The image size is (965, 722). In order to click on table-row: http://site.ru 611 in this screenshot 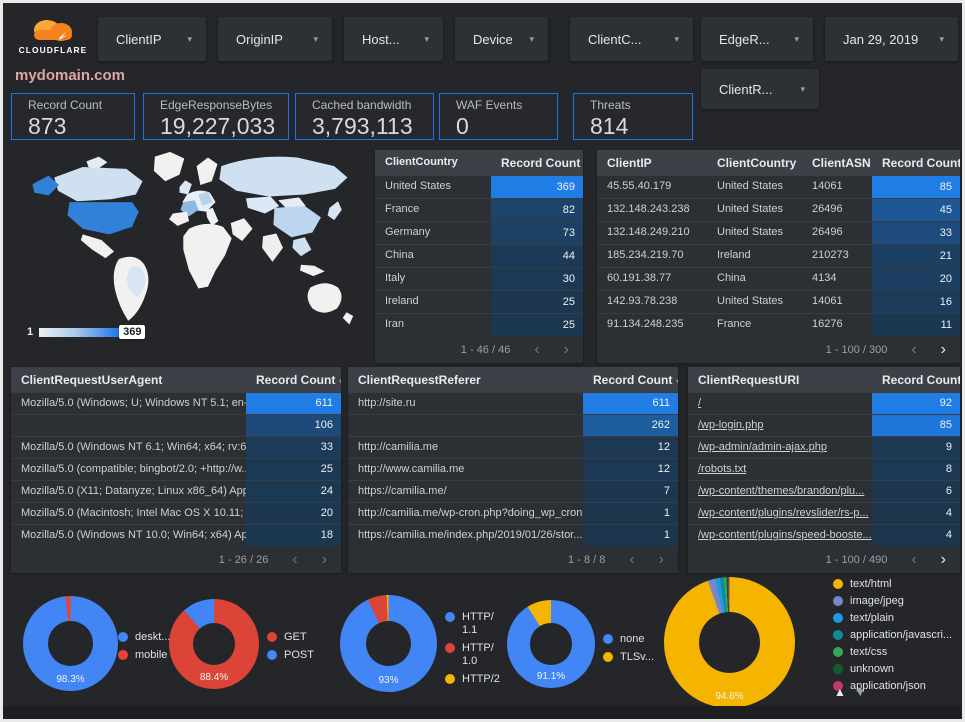, I will do `click(513, 403)`.